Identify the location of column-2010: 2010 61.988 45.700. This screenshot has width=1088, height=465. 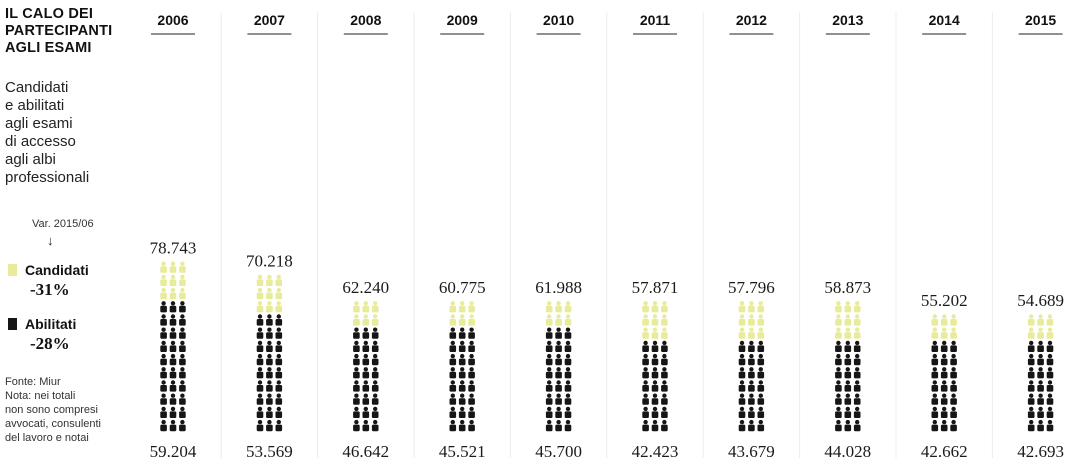
(558, 236).